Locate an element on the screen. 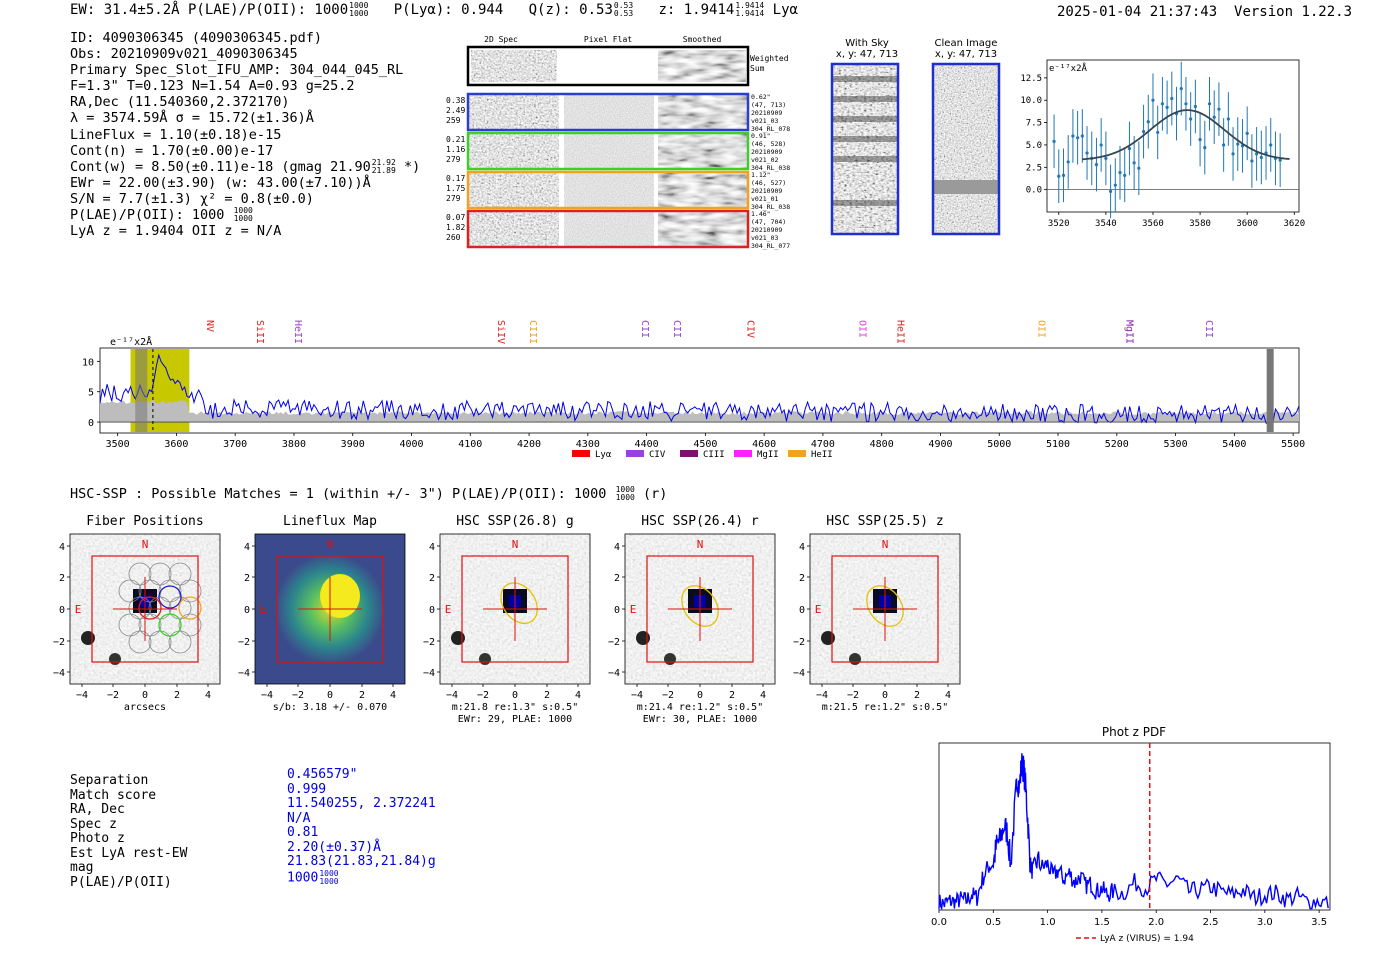  info-fiber: F=1.3" T=0.123 N=1.54 A=0.93 g=25.2 is located at coordinates (212, 86).